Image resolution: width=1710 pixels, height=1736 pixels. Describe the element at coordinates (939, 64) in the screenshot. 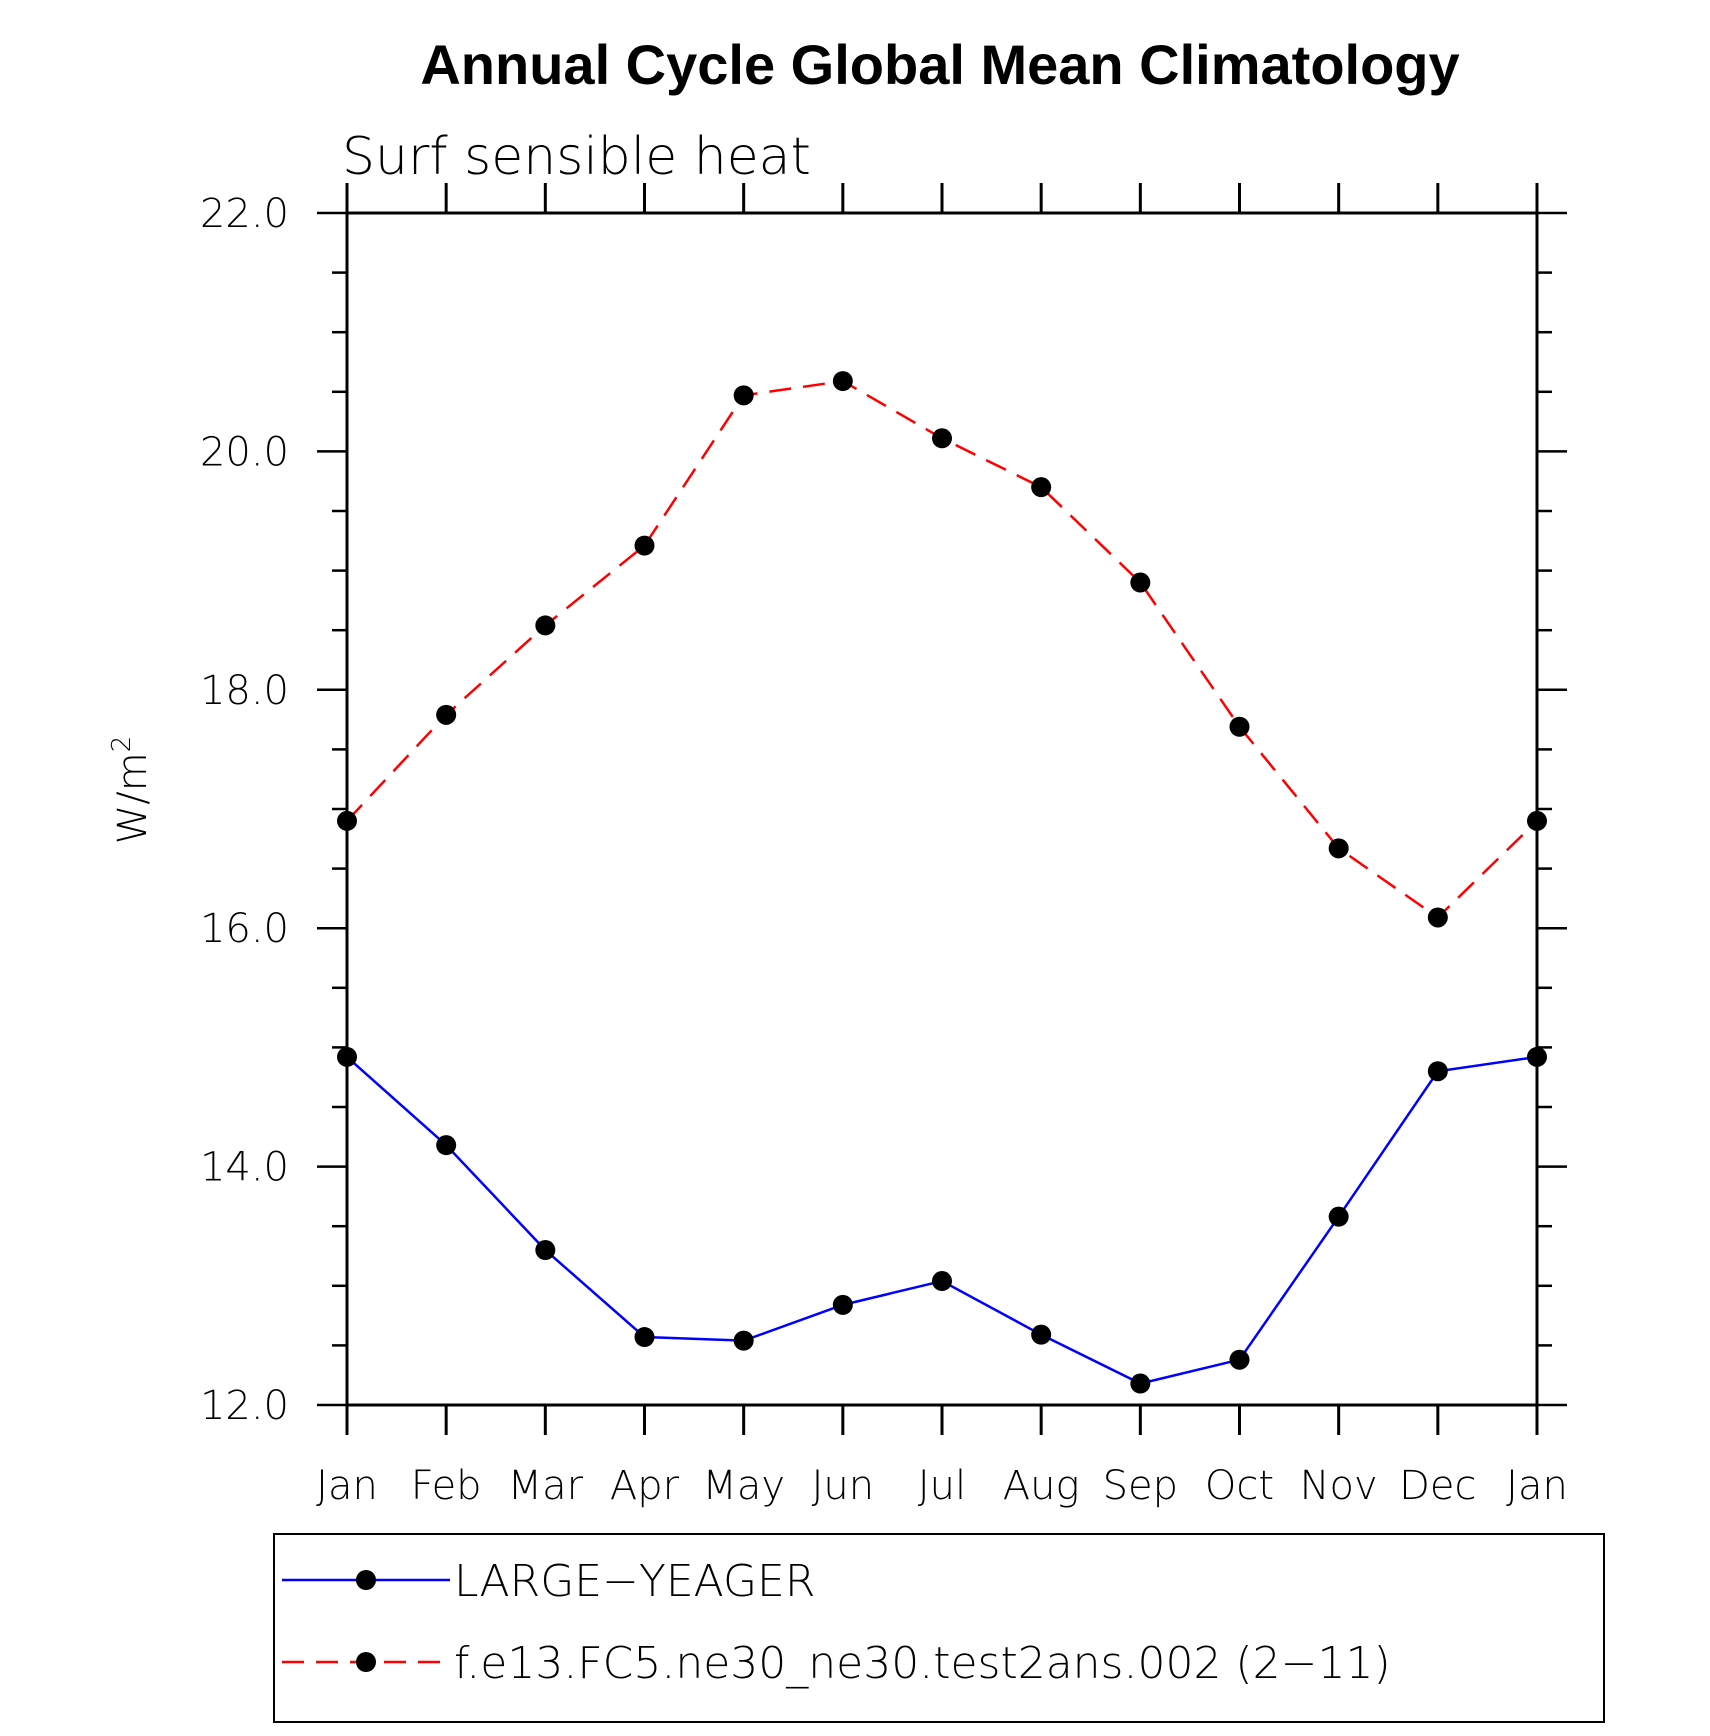

I see `chart-title: Annual Cycle Global Mean Climatology` at that location.